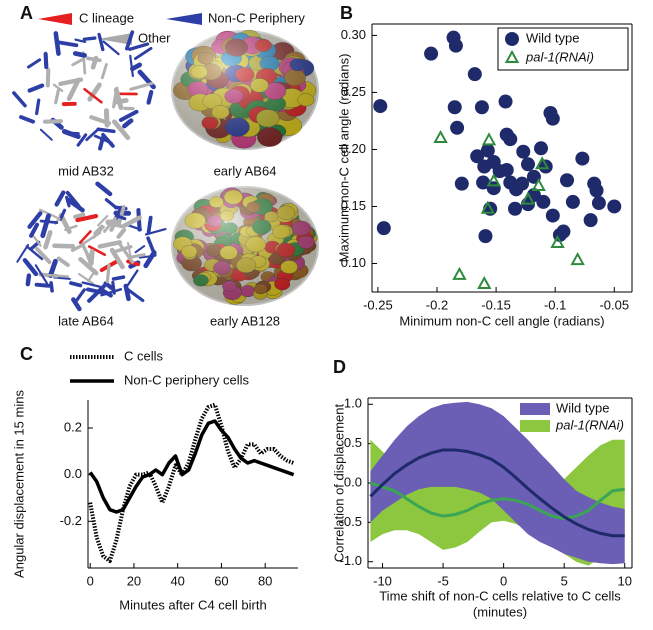 The height and width of the screenshot is (630, 653). What do you see at coordinates (265, 580) in the screenshot?
I see `x-tick-label: 80` at bounding box center [265, 580].